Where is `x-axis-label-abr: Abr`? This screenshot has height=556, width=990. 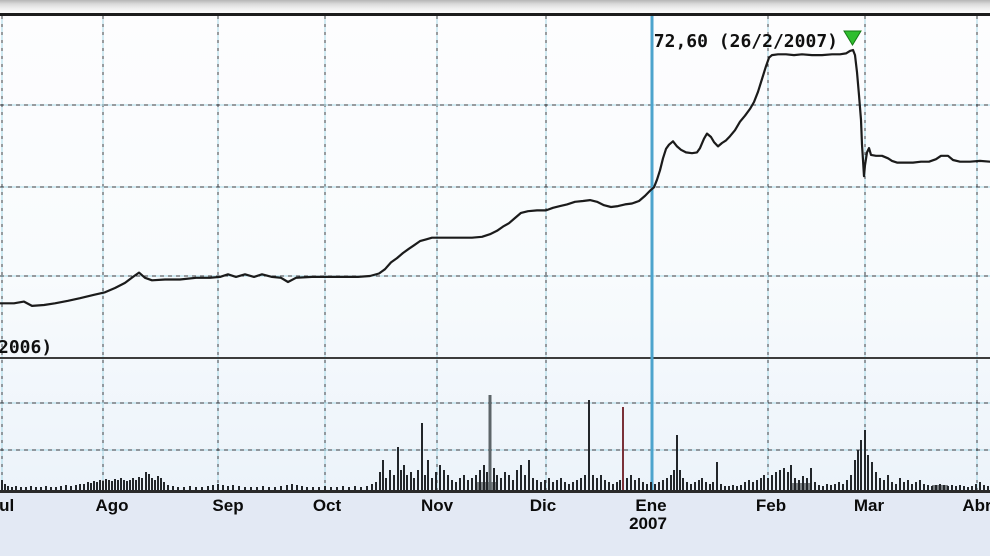 x-axis-label-abr: Abr is located at coordinates (976, 505).